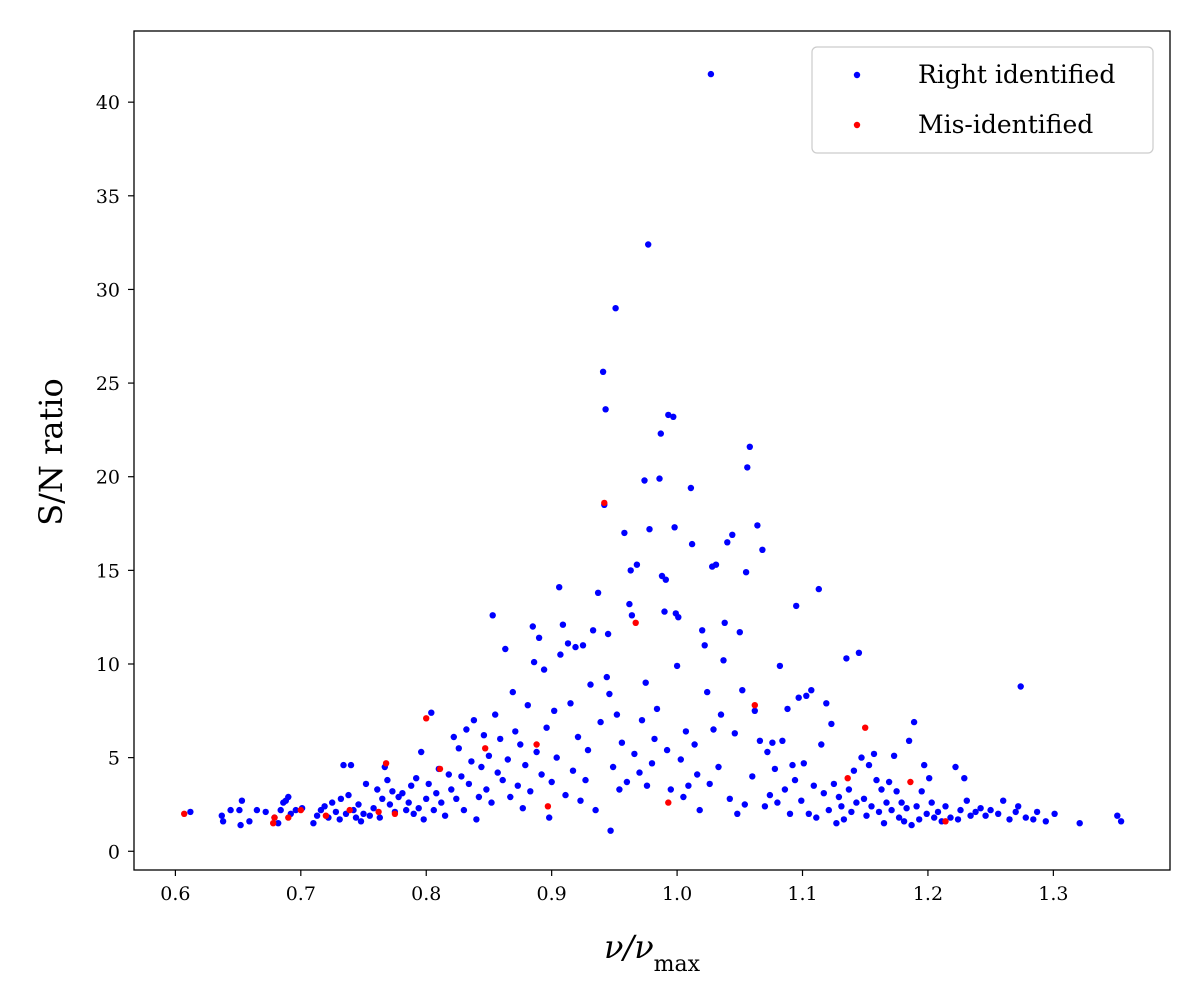 The height and width of the screenshot is (1000, 1200). What do you see at coordinates (1005, 124) in the screenshot?
I see `legend-label-mis-identified: Mis-identified` at bounding box center [1005, 124].